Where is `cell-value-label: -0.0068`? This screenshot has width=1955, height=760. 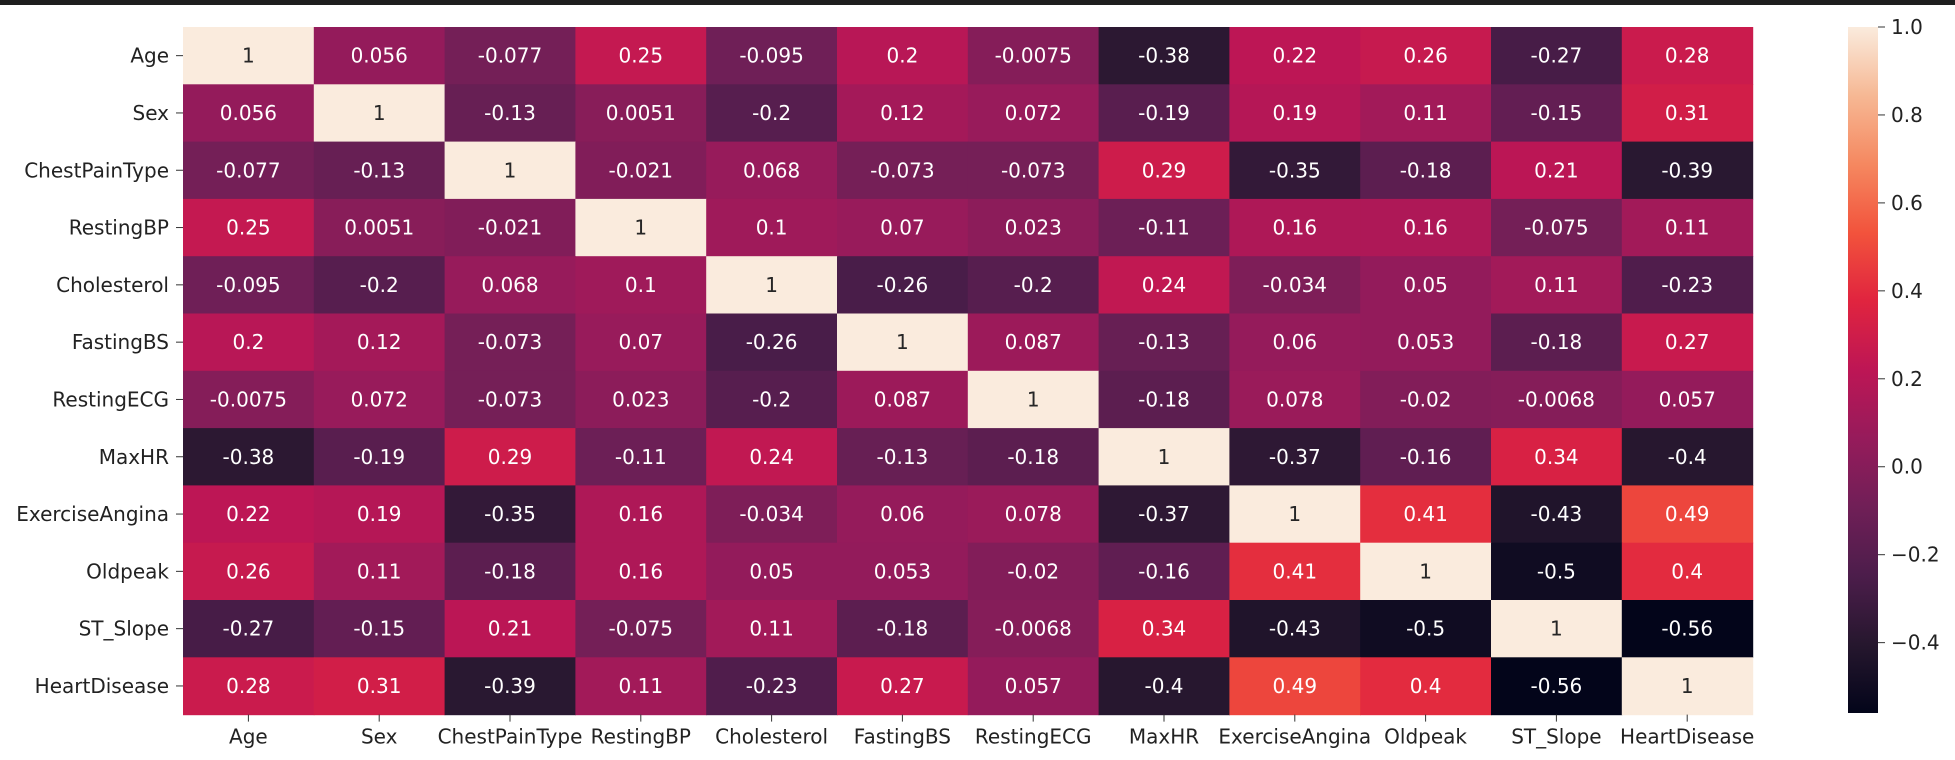 cell-value-label: -0.0068 is located at coordinates (1556, 399).